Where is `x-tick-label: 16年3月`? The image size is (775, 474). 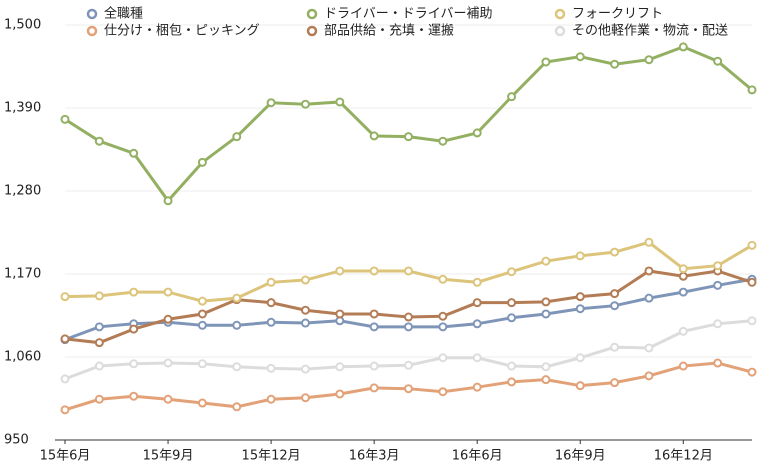 x-tick-label: 16年3月 is located at coordinates (374, 456).